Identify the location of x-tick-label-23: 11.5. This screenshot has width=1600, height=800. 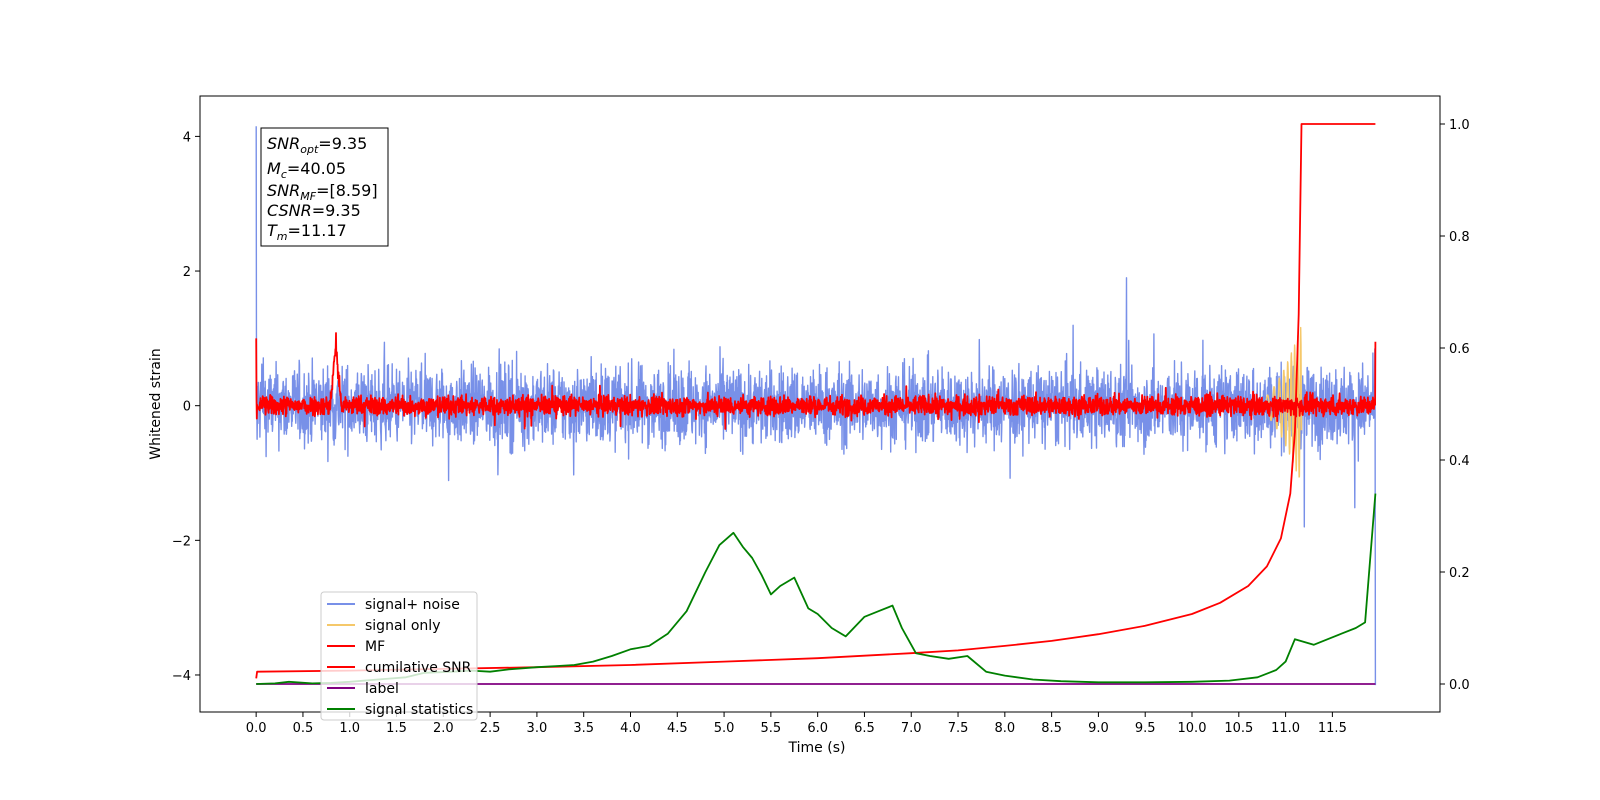
(1332, 728).